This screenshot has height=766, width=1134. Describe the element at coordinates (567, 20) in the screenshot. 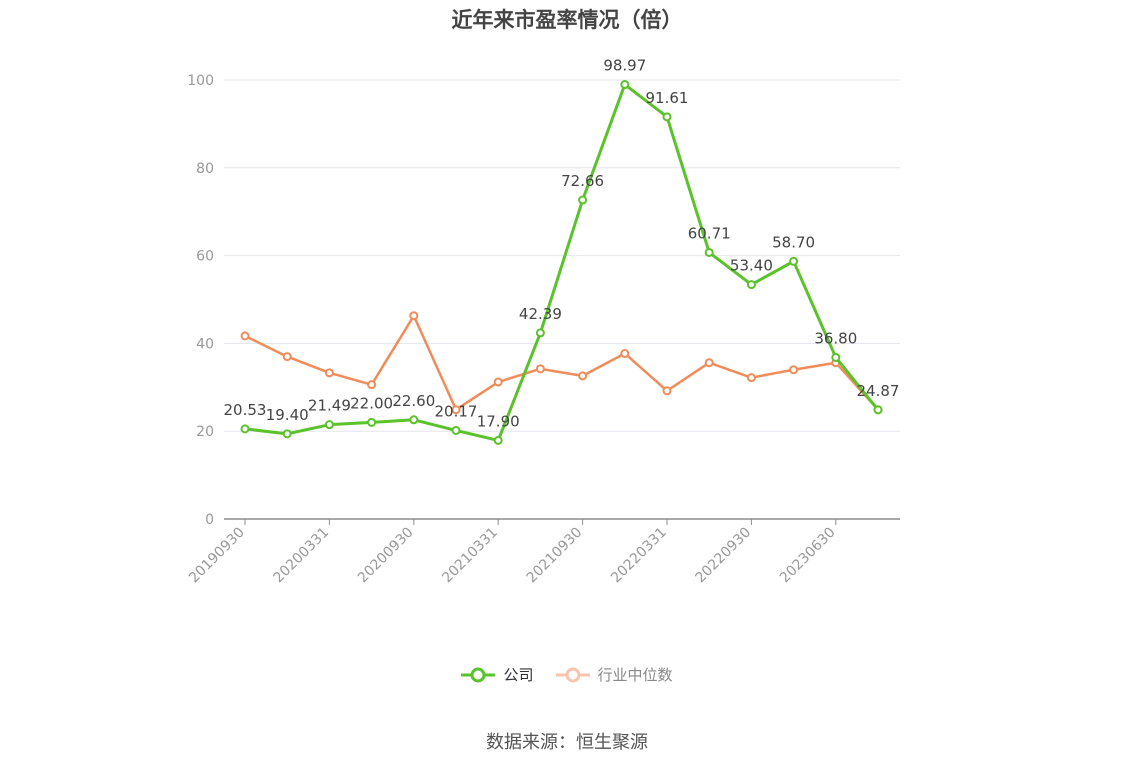

I see `chart-title: 近年来市盈率情况（倍）` at that location.